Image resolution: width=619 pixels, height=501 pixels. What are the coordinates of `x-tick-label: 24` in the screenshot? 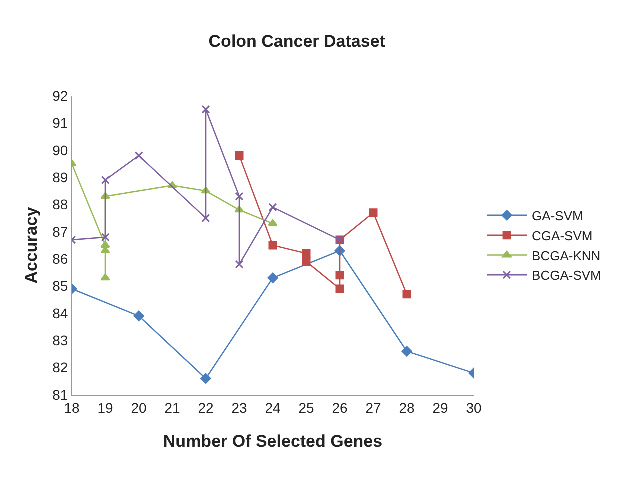 It's located at (273, 408).